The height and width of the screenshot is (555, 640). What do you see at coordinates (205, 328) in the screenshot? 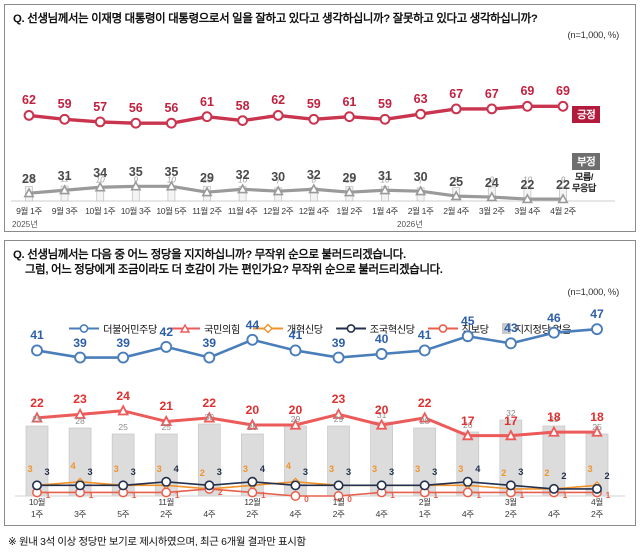
I see `legend-item-1: 국민의힘` at bounding box center [205, 328].